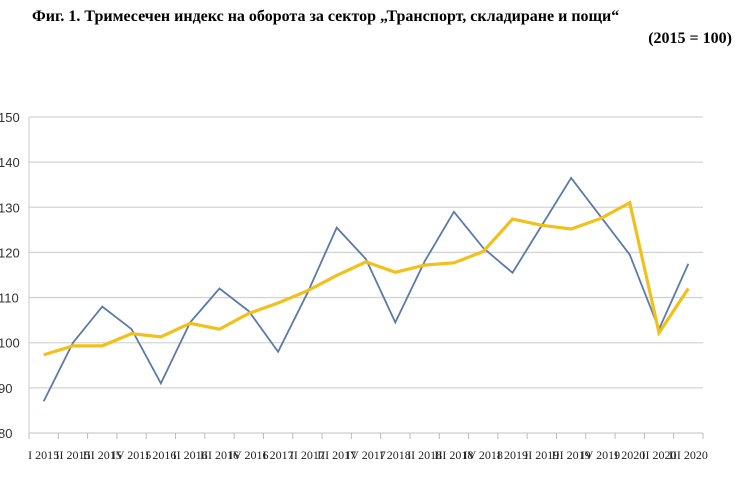 The width and height of the screenshot is (740, 487). Describe the element at coordinates (600, 455) in the screenshot. I see `x-tick-label: IV 2019` at that location.